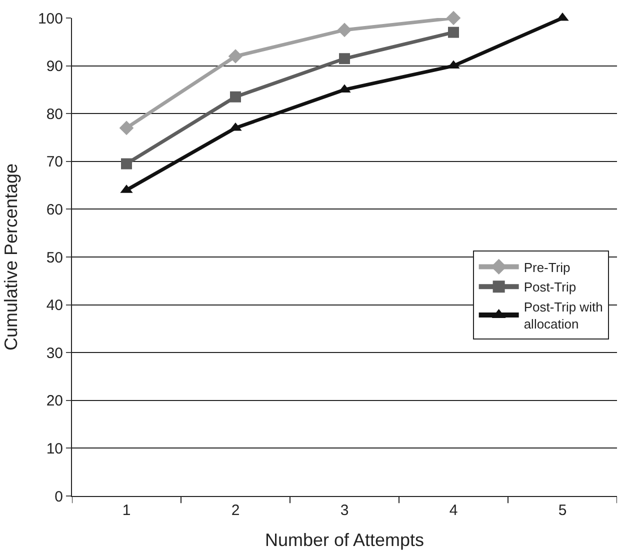 The height and width of the screenshot is (557, 627). What do you see at coordinates (54, 162) in the screenshot?
I see `y-tick-label: 70` at bounding box center [54, 162].